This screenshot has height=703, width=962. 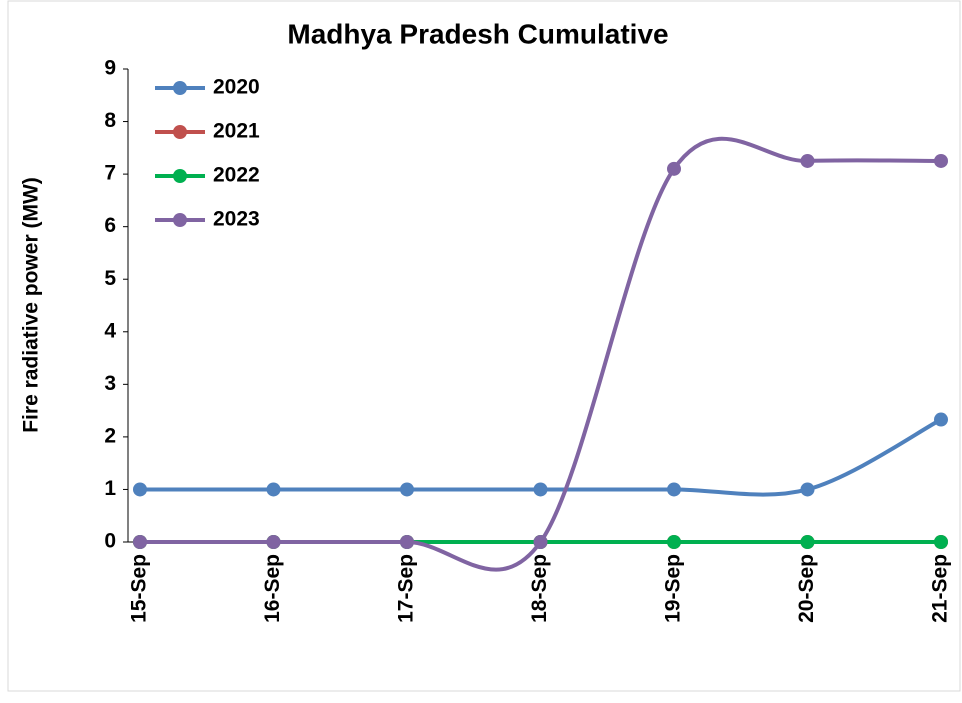 What do you see at coordinates (940, 588) in the screenshot?
I see `x-tick-label: 21-Sep` at bounding box center [940, 588].